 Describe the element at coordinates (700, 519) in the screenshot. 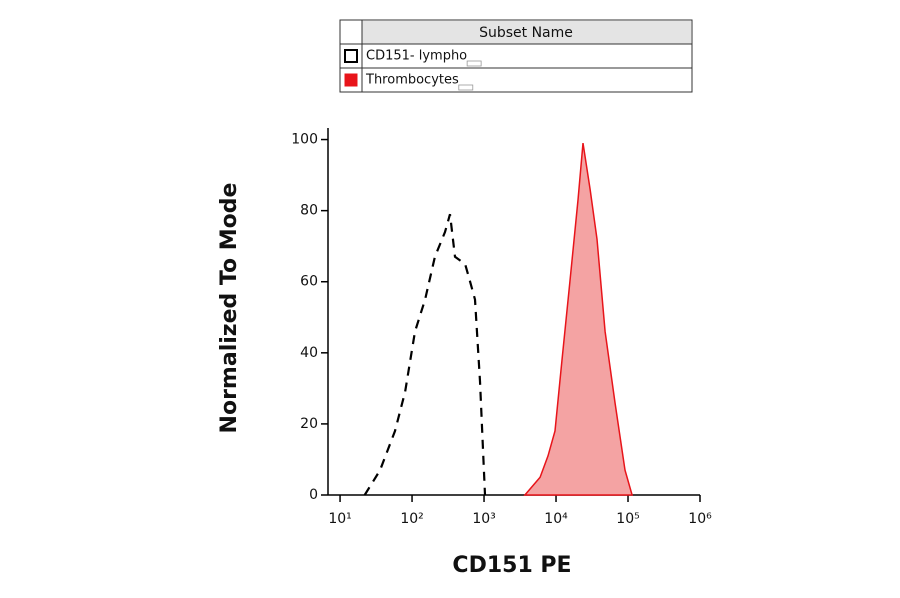

I see `x-tick-label: 10⁶` at that location.